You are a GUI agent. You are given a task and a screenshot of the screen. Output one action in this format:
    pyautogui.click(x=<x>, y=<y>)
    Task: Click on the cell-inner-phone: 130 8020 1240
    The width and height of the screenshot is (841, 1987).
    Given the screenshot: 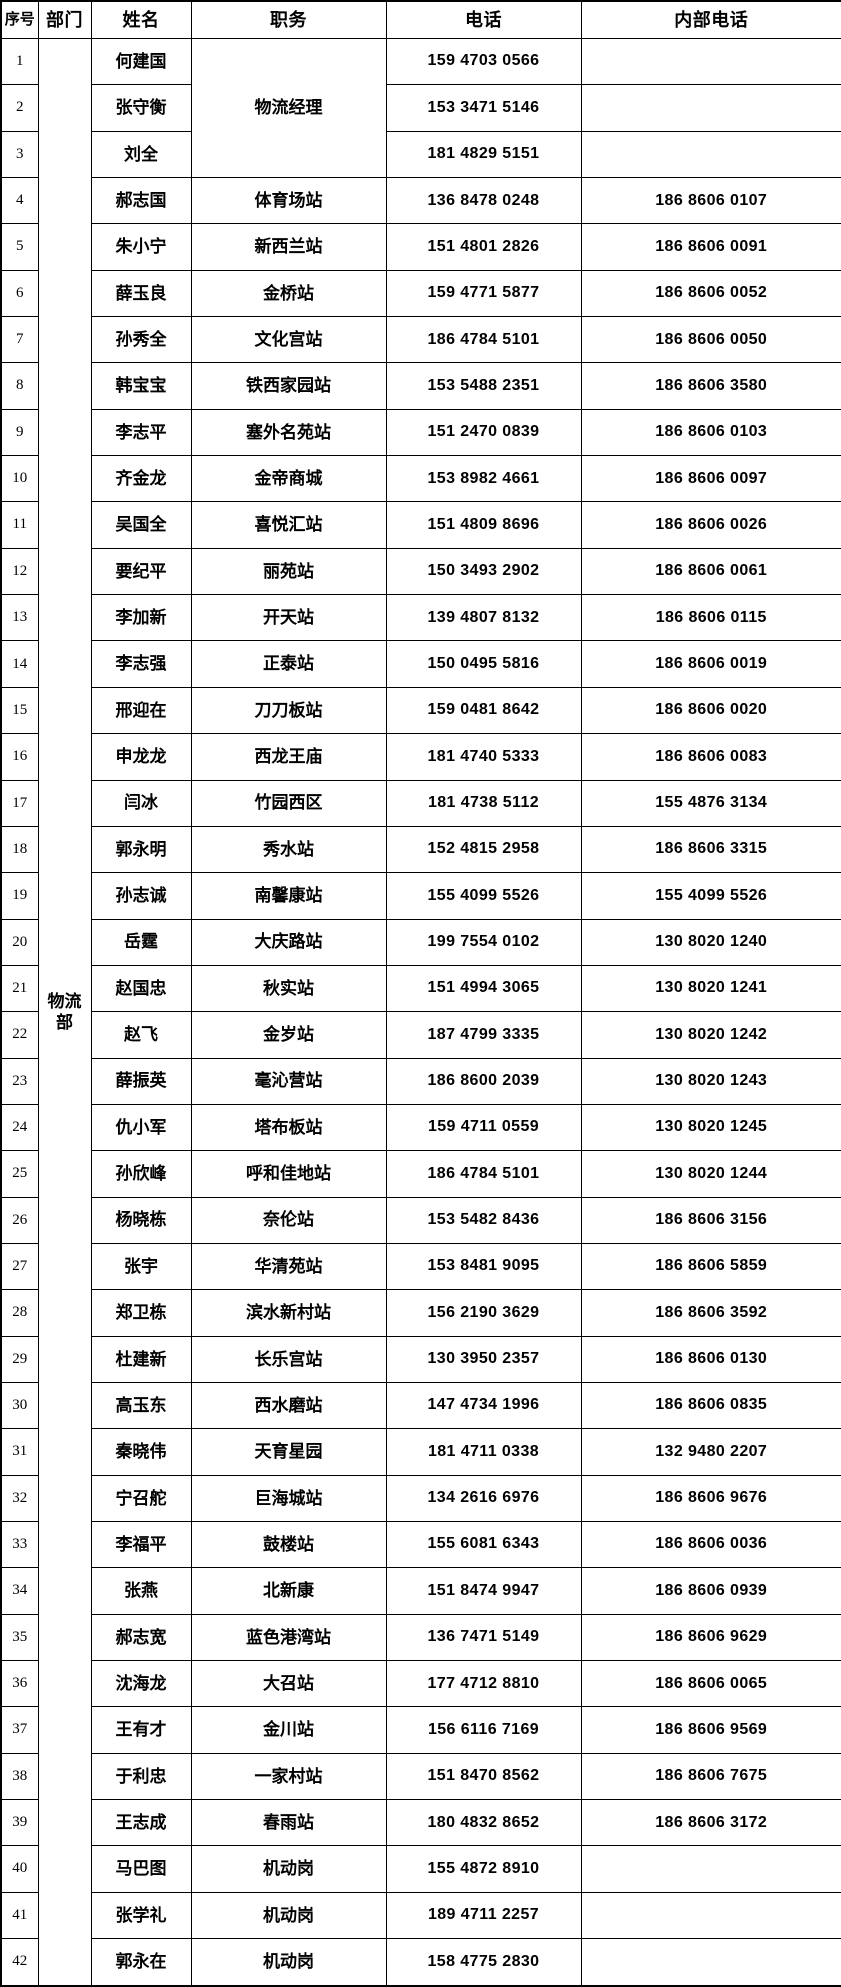 What is the action you would take?
    pyautogui.click(x=710, y=942)
    